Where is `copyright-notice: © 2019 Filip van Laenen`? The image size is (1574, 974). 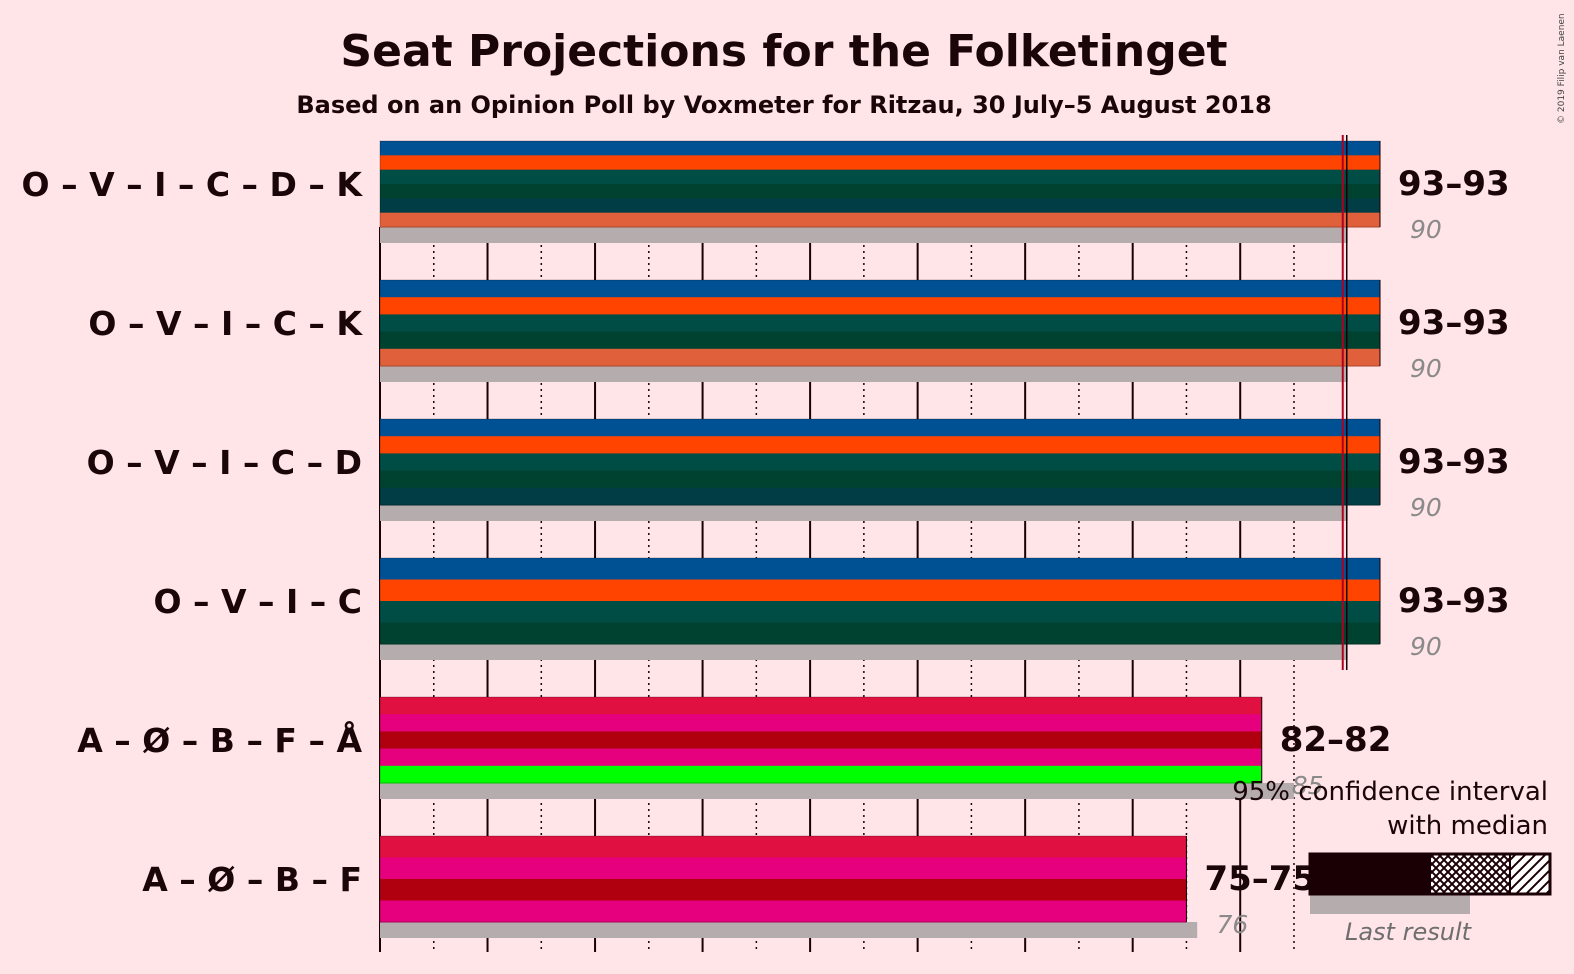
copyright-notice: © 2019 Filip van Laenen is located at coordinates (1562, 68).